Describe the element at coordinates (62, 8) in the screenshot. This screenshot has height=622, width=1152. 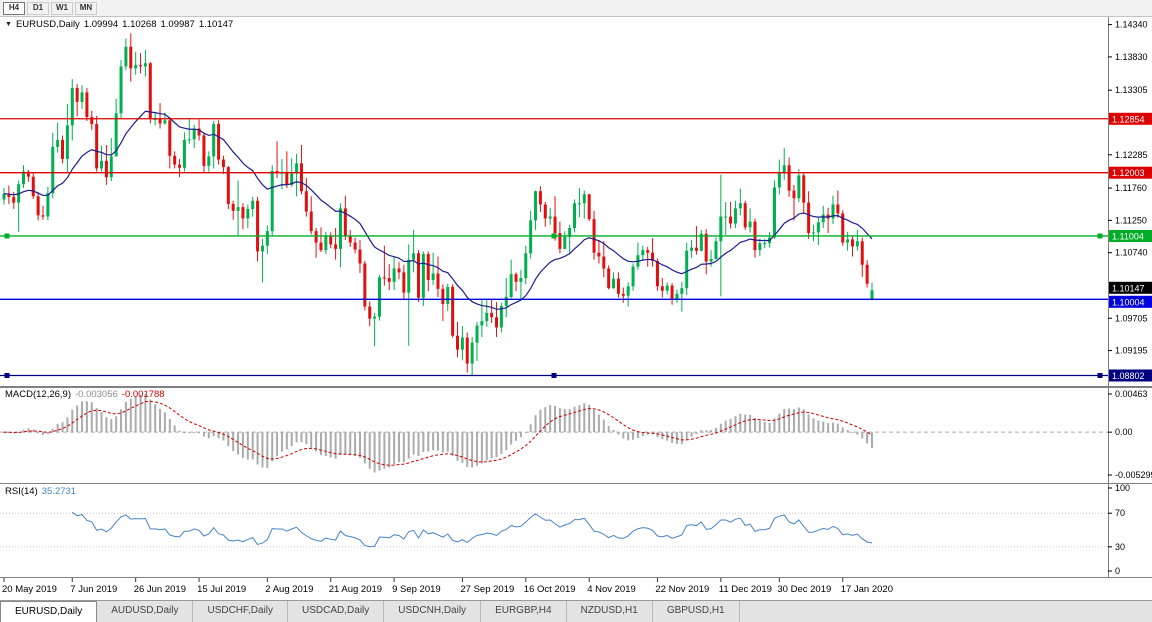
I see `timeframe-button-w1: W1` at that location.